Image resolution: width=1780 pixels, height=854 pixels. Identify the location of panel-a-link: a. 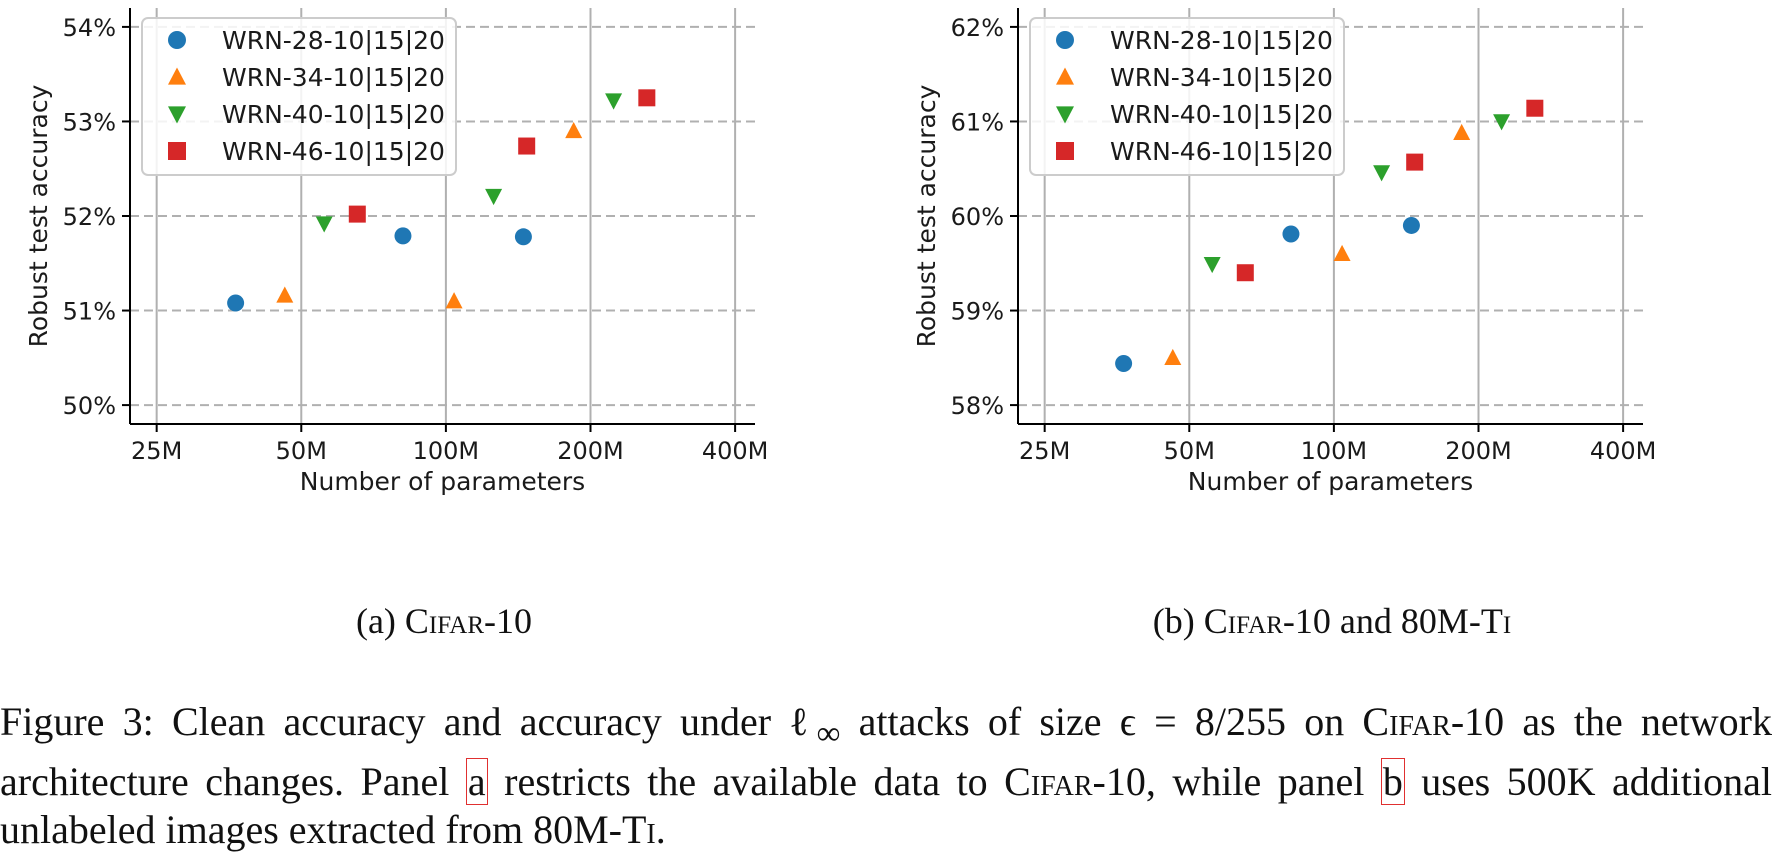
(476, 781).